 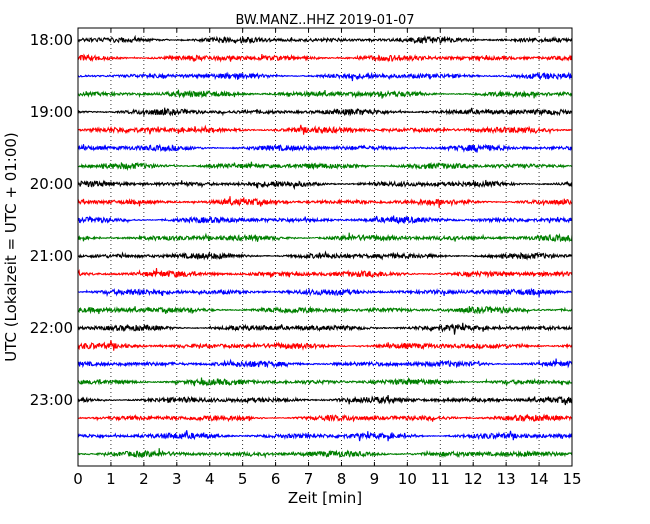 I want to click on y-tick-label: 22:00, so click(x=51, y=328).